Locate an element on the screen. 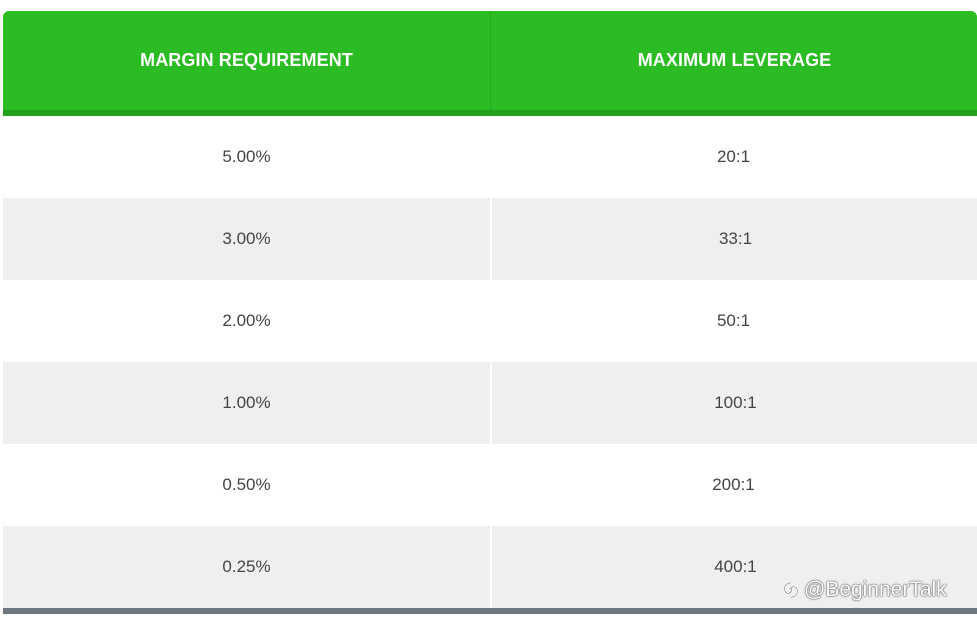 The height and width of the screenshot is (630, 977). leverage-cell: 50:1 is located at coordinates (733, 320).